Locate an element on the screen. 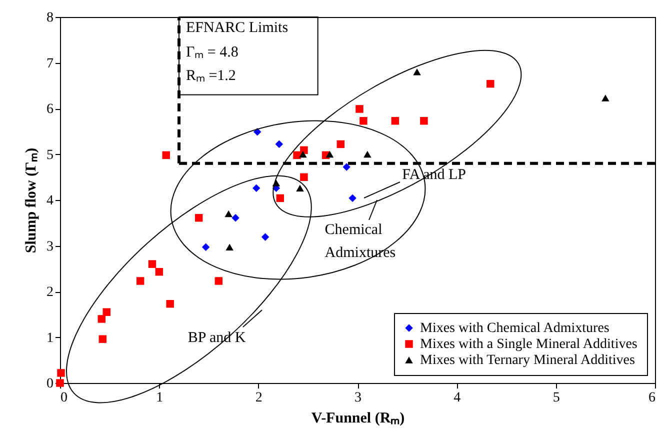  y-tick-label: 8 is located at coordinates (50, 18).